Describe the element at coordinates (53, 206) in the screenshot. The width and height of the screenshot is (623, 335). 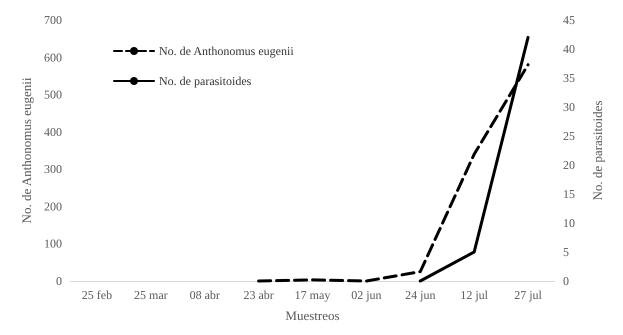
I see `y-tick-label: 200` at that location.